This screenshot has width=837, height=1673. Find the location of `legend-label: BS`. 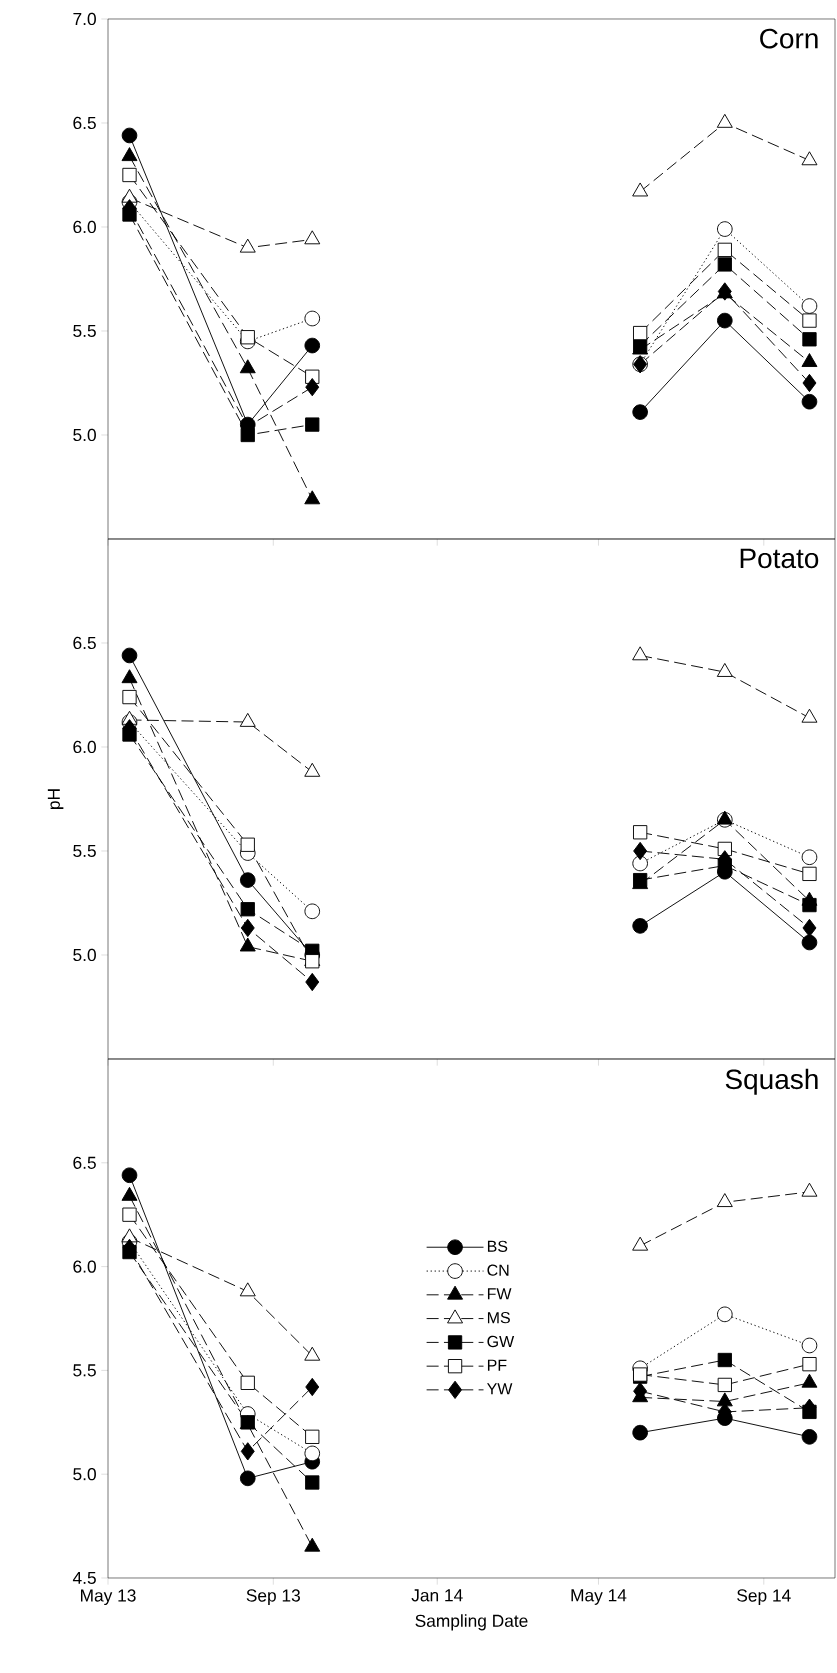

legend-label: BS is located at coordinates (497, 1246).